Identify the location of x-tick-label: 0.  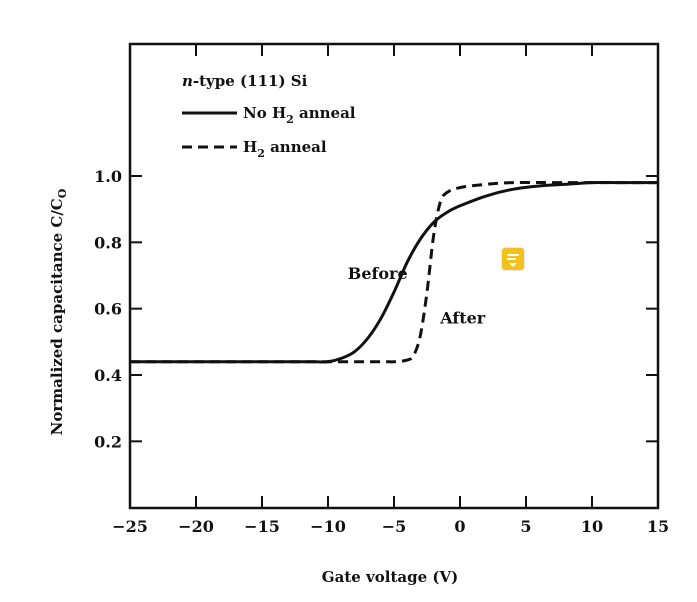
(459, 526).